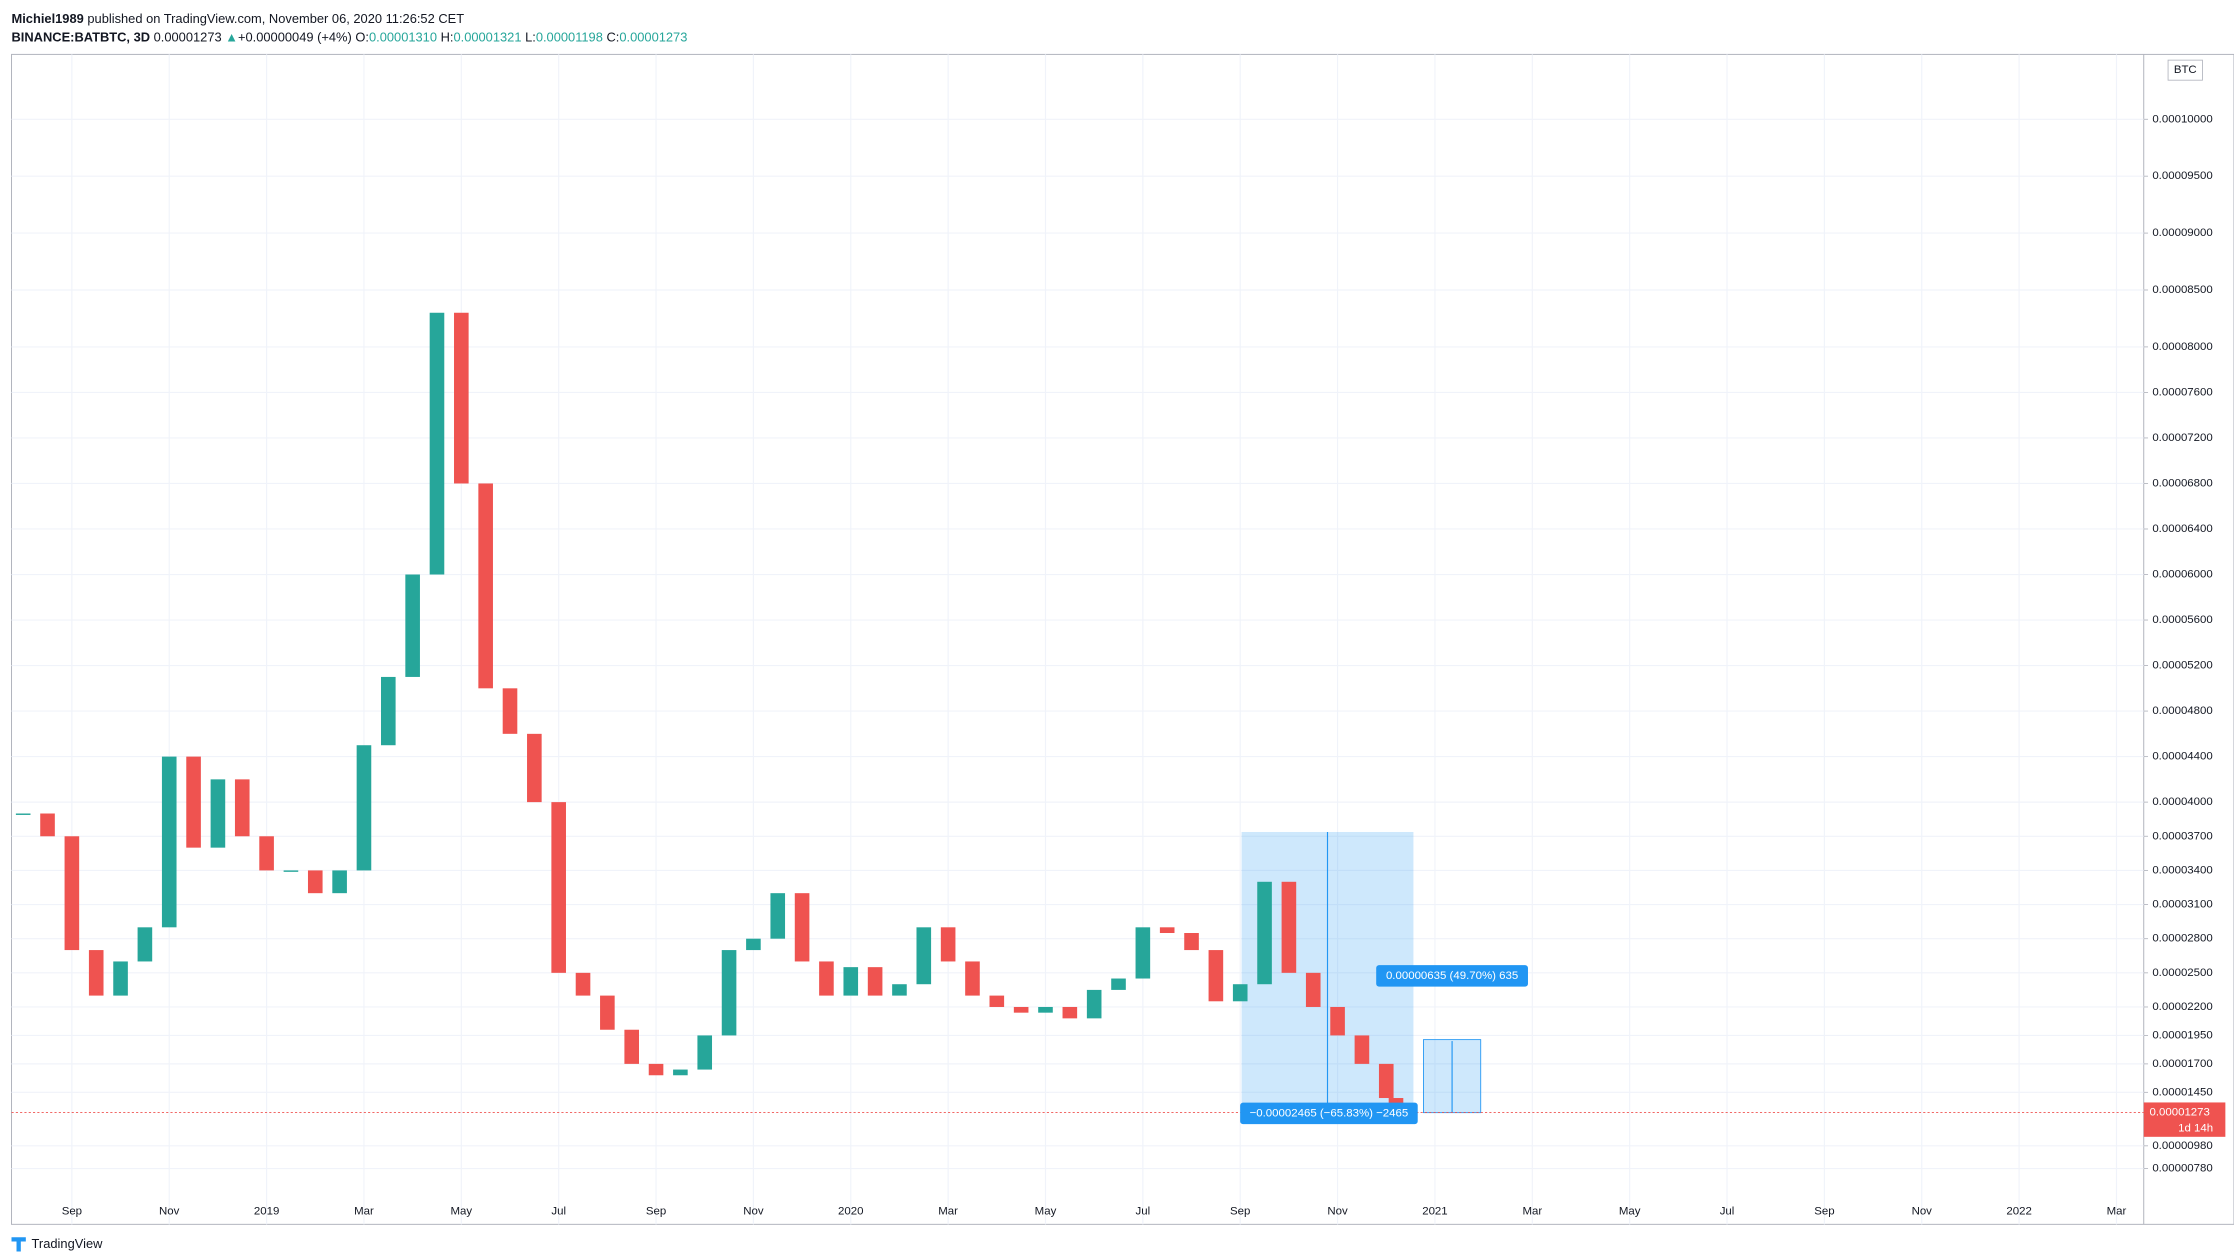 This screenshot has height=1258, width=2234. What do you see at coordinates (2182, 392) in the screenshot?
I see `y-tick-label: 0.00007600` at bounding box center [2182, 392].